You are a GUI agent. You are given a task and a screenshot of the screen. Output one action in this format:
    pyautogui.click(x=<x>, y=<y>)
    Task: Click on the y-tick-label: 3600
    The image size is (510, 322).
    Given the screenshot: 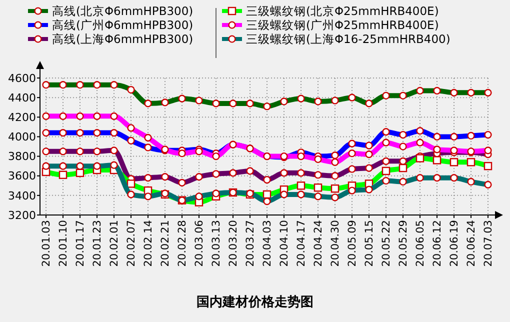 What is the action you would take?
    pyautogui.click(x=22, y=176)
    